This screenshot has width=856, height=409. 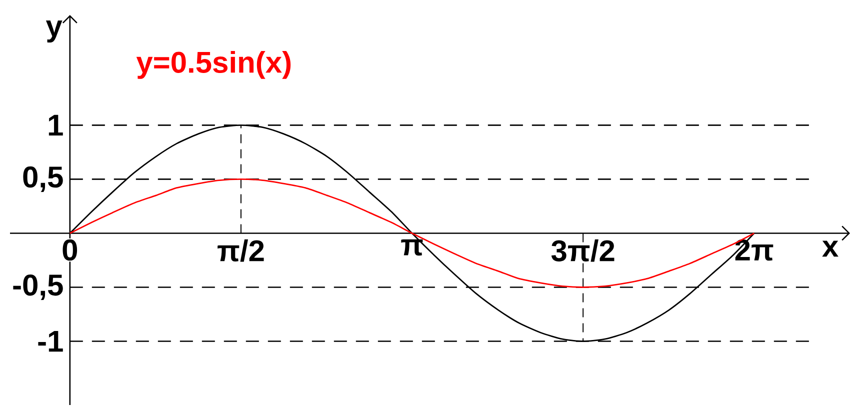 What do you see at coordinates (830, 248) in the screenshot?
I see `x-axis-title: x` at bounding box center [830, 248].